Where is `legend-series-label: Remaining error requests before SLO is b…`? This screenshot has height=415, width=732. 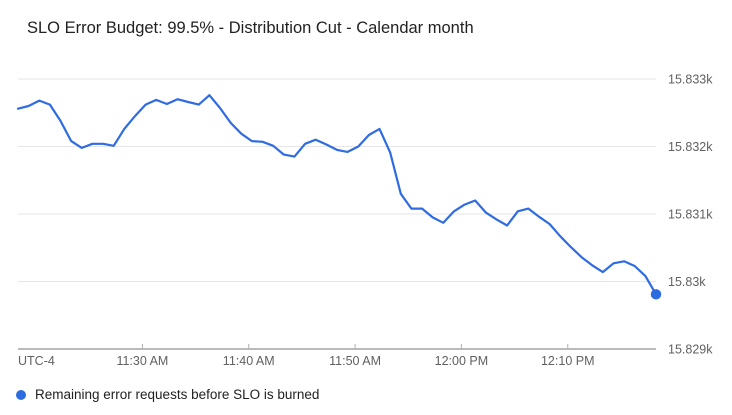
legend-series-label: Remaining error requests before SLO is b… is located at coordinates (177, 394).